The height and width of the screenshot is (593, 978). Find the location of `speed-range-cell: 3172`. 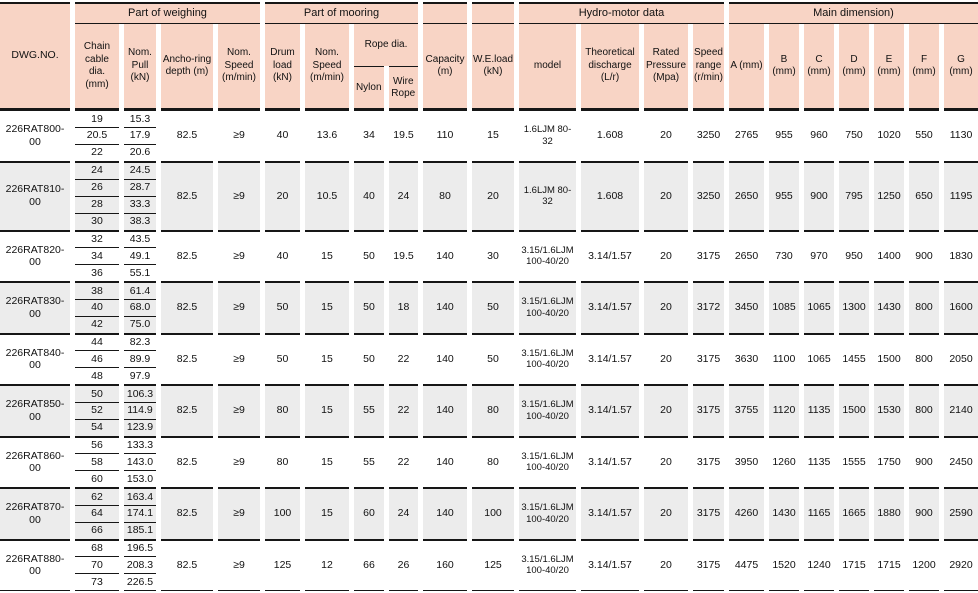

speed-range-cell: 3172 is located at coordinates (708, 308).